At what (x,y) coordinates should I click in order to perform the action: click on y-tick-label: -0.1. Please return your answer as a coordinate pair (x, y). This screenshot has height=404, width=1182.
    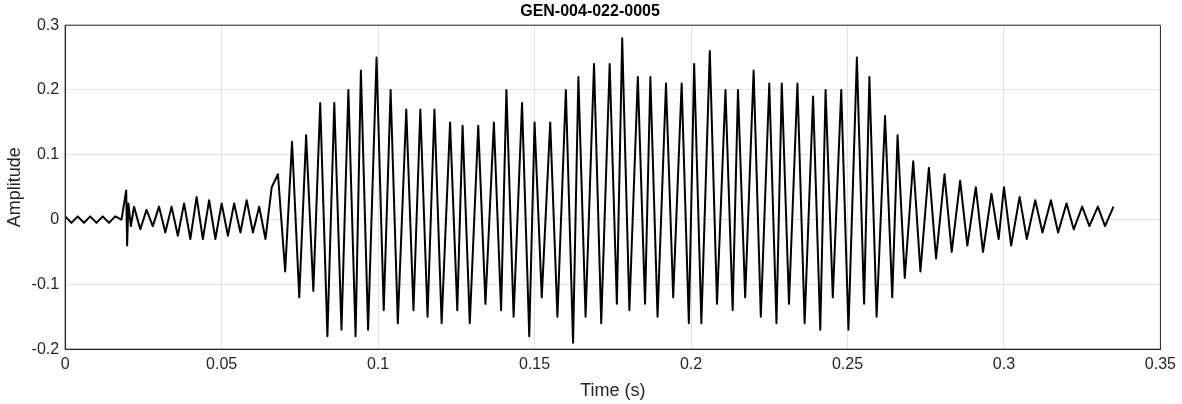
    Looking at the image, I should click on (45, 283).